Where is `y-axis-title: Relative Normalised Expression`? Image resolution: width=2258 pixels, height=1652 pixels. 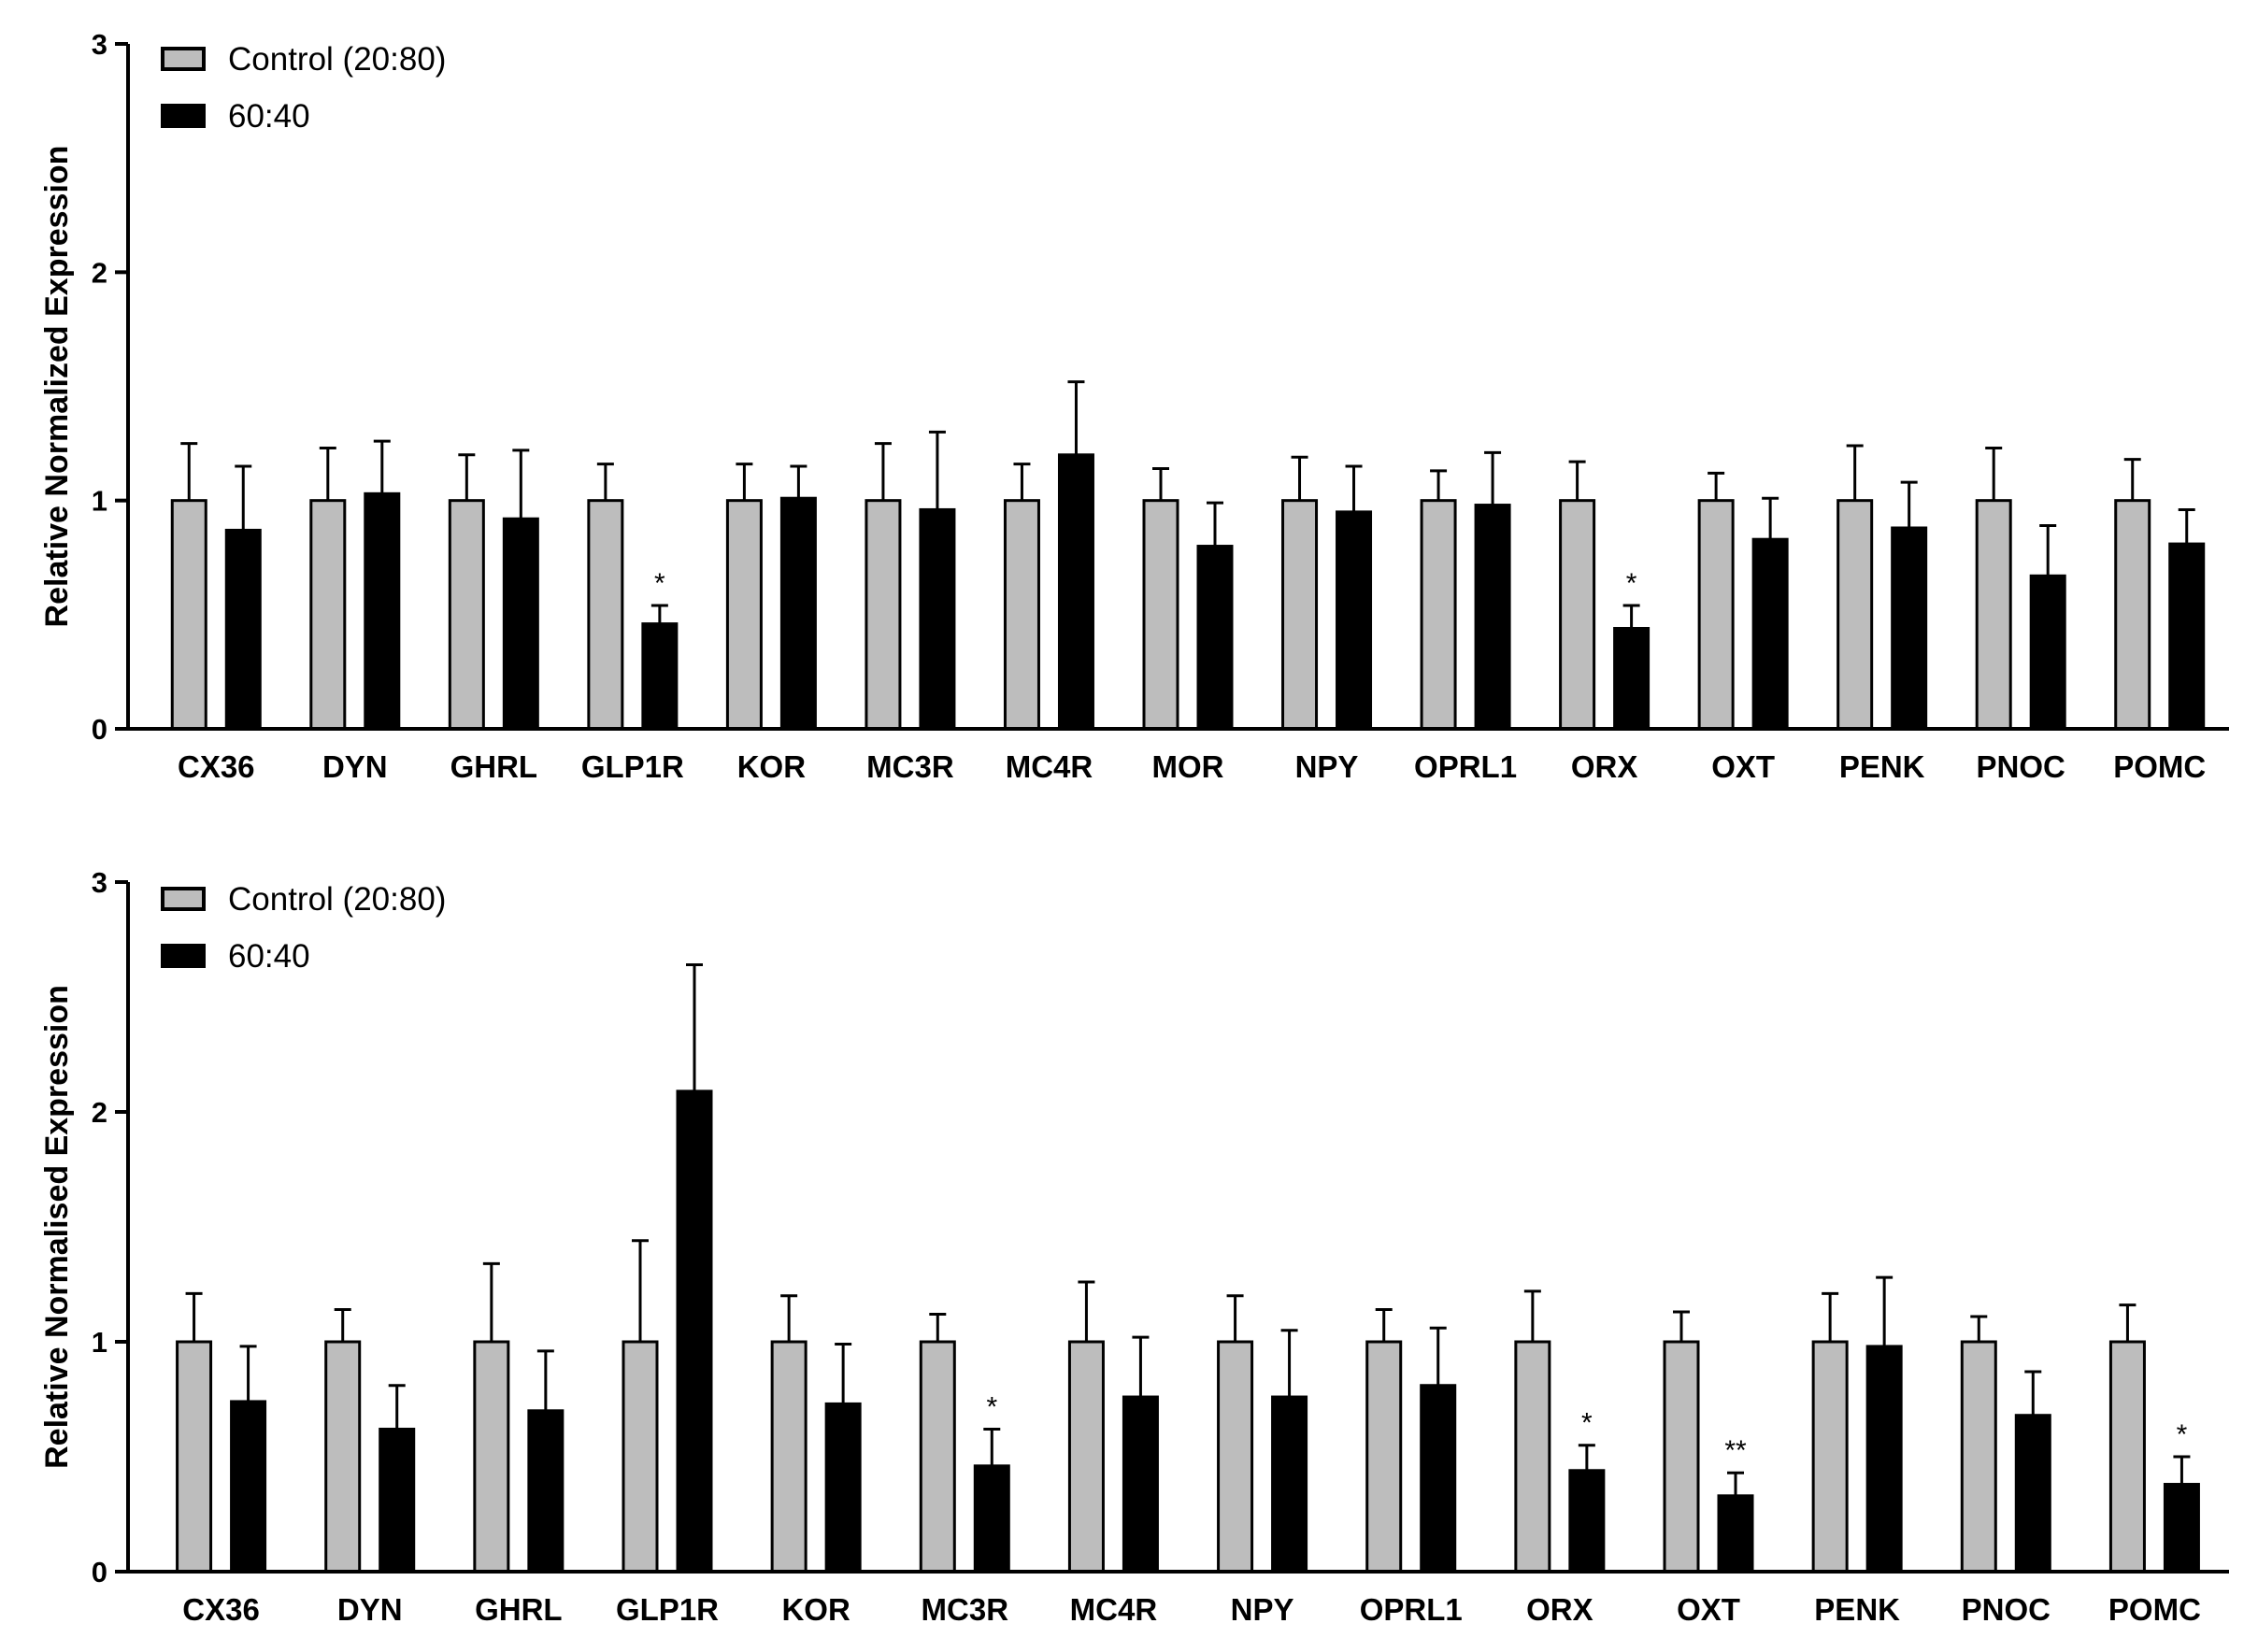
y-axis-title: Relative Normalised Expression is located at coordinates (57, 1227).